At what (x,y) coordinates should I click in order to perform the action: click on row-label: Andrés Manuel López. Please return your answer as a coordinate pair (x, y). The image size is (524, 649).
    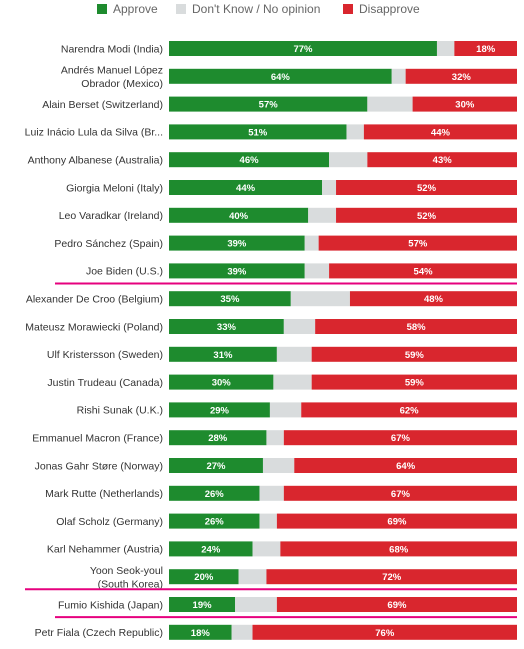
    Looking at the image, I should click on (112, 70).